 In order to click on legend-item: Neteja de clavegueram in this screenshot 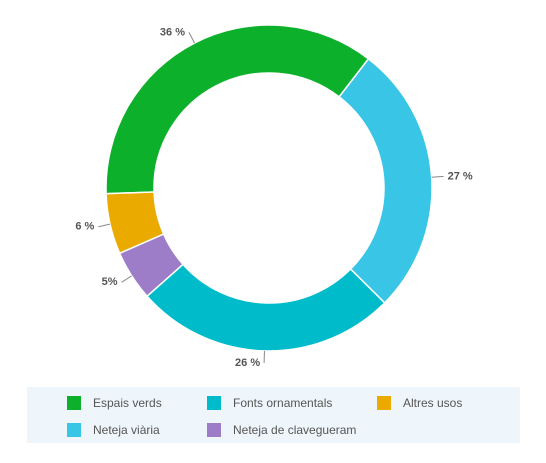, I will do `click(292, 430)`.